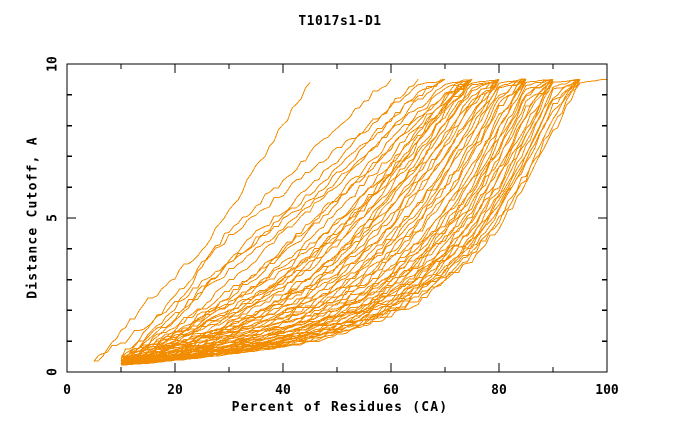  Describe the element at coordinates (175, 390) in the screenshot. I see `x-tick-label: 20` at that location.